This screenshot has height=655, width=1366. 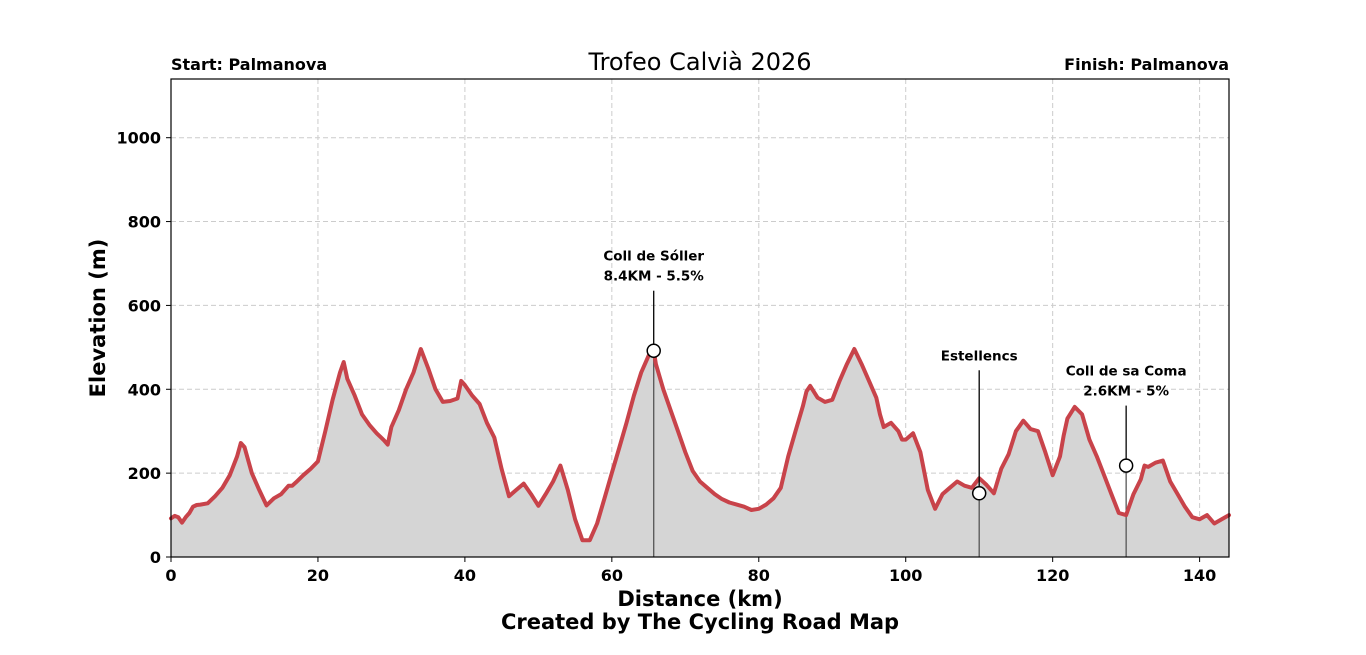 What do you see at coordinates (1126, 392) in the screenshot?
I see `climb-detail-label: 2.6KM - 5%` at bounding box center [1126, 392].